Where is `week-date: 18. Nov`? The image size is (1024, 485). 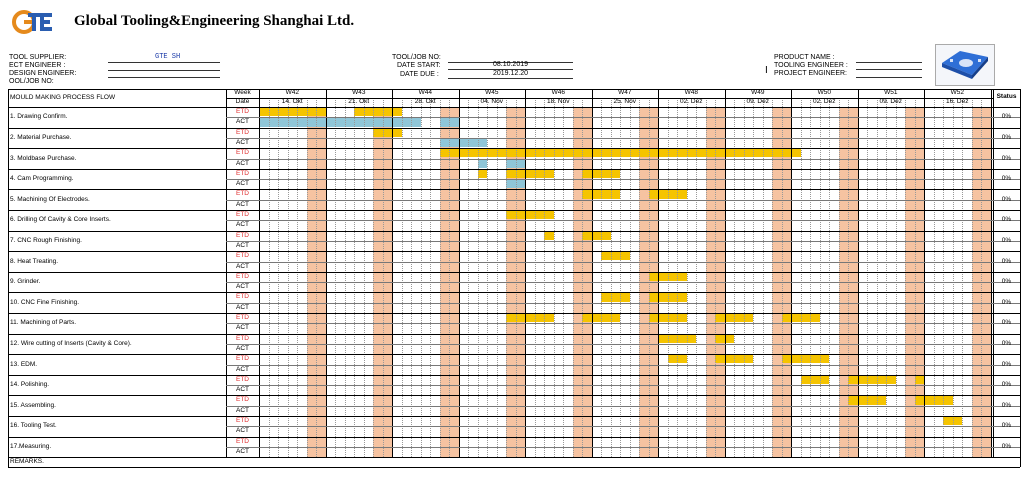 week-date: 18. Nov is located at coordinates (558, 101).